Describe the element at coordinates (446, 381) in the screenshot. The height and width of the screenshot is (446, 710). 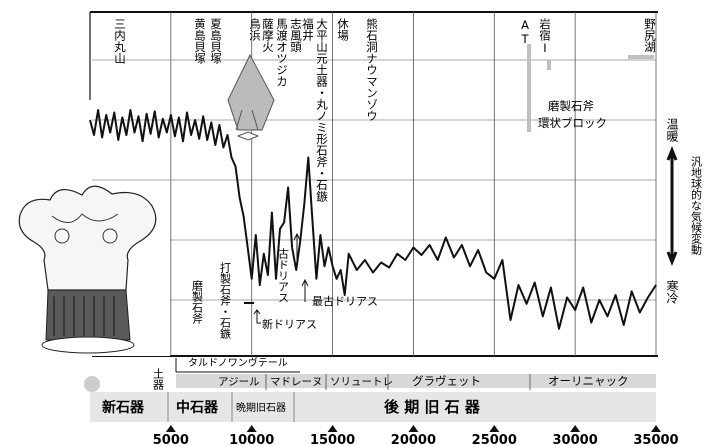
I see `culture-gravettian: グラヴェット` at that location.